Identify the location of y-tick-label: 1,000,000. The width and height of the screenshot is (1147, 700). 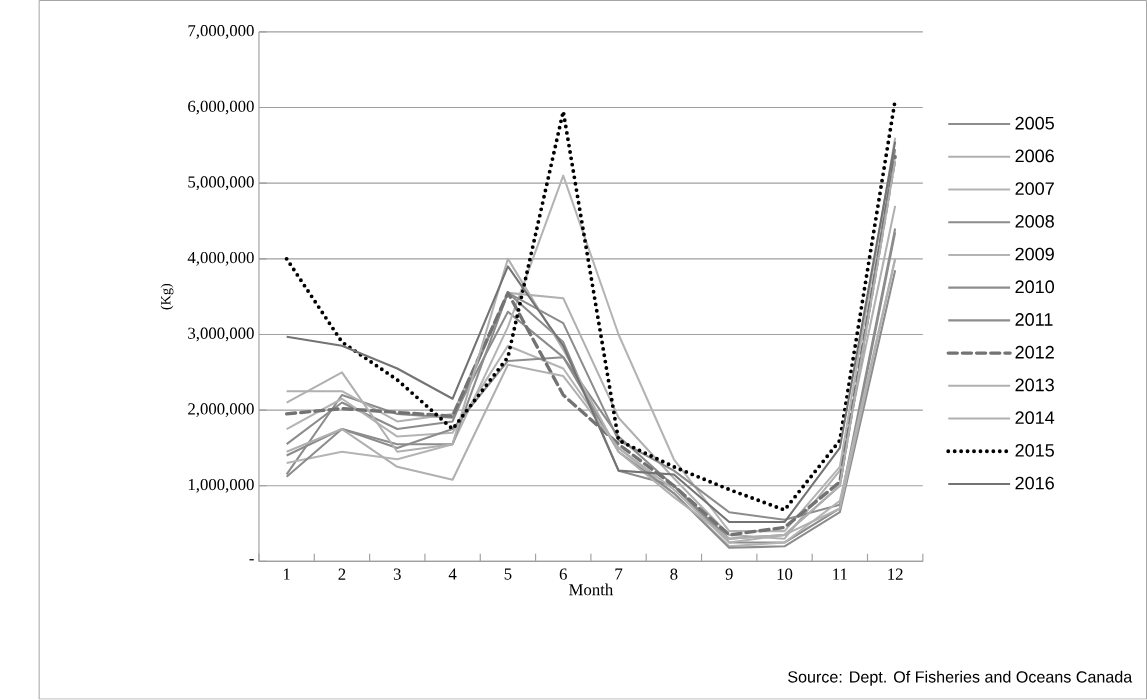
(221, 486).